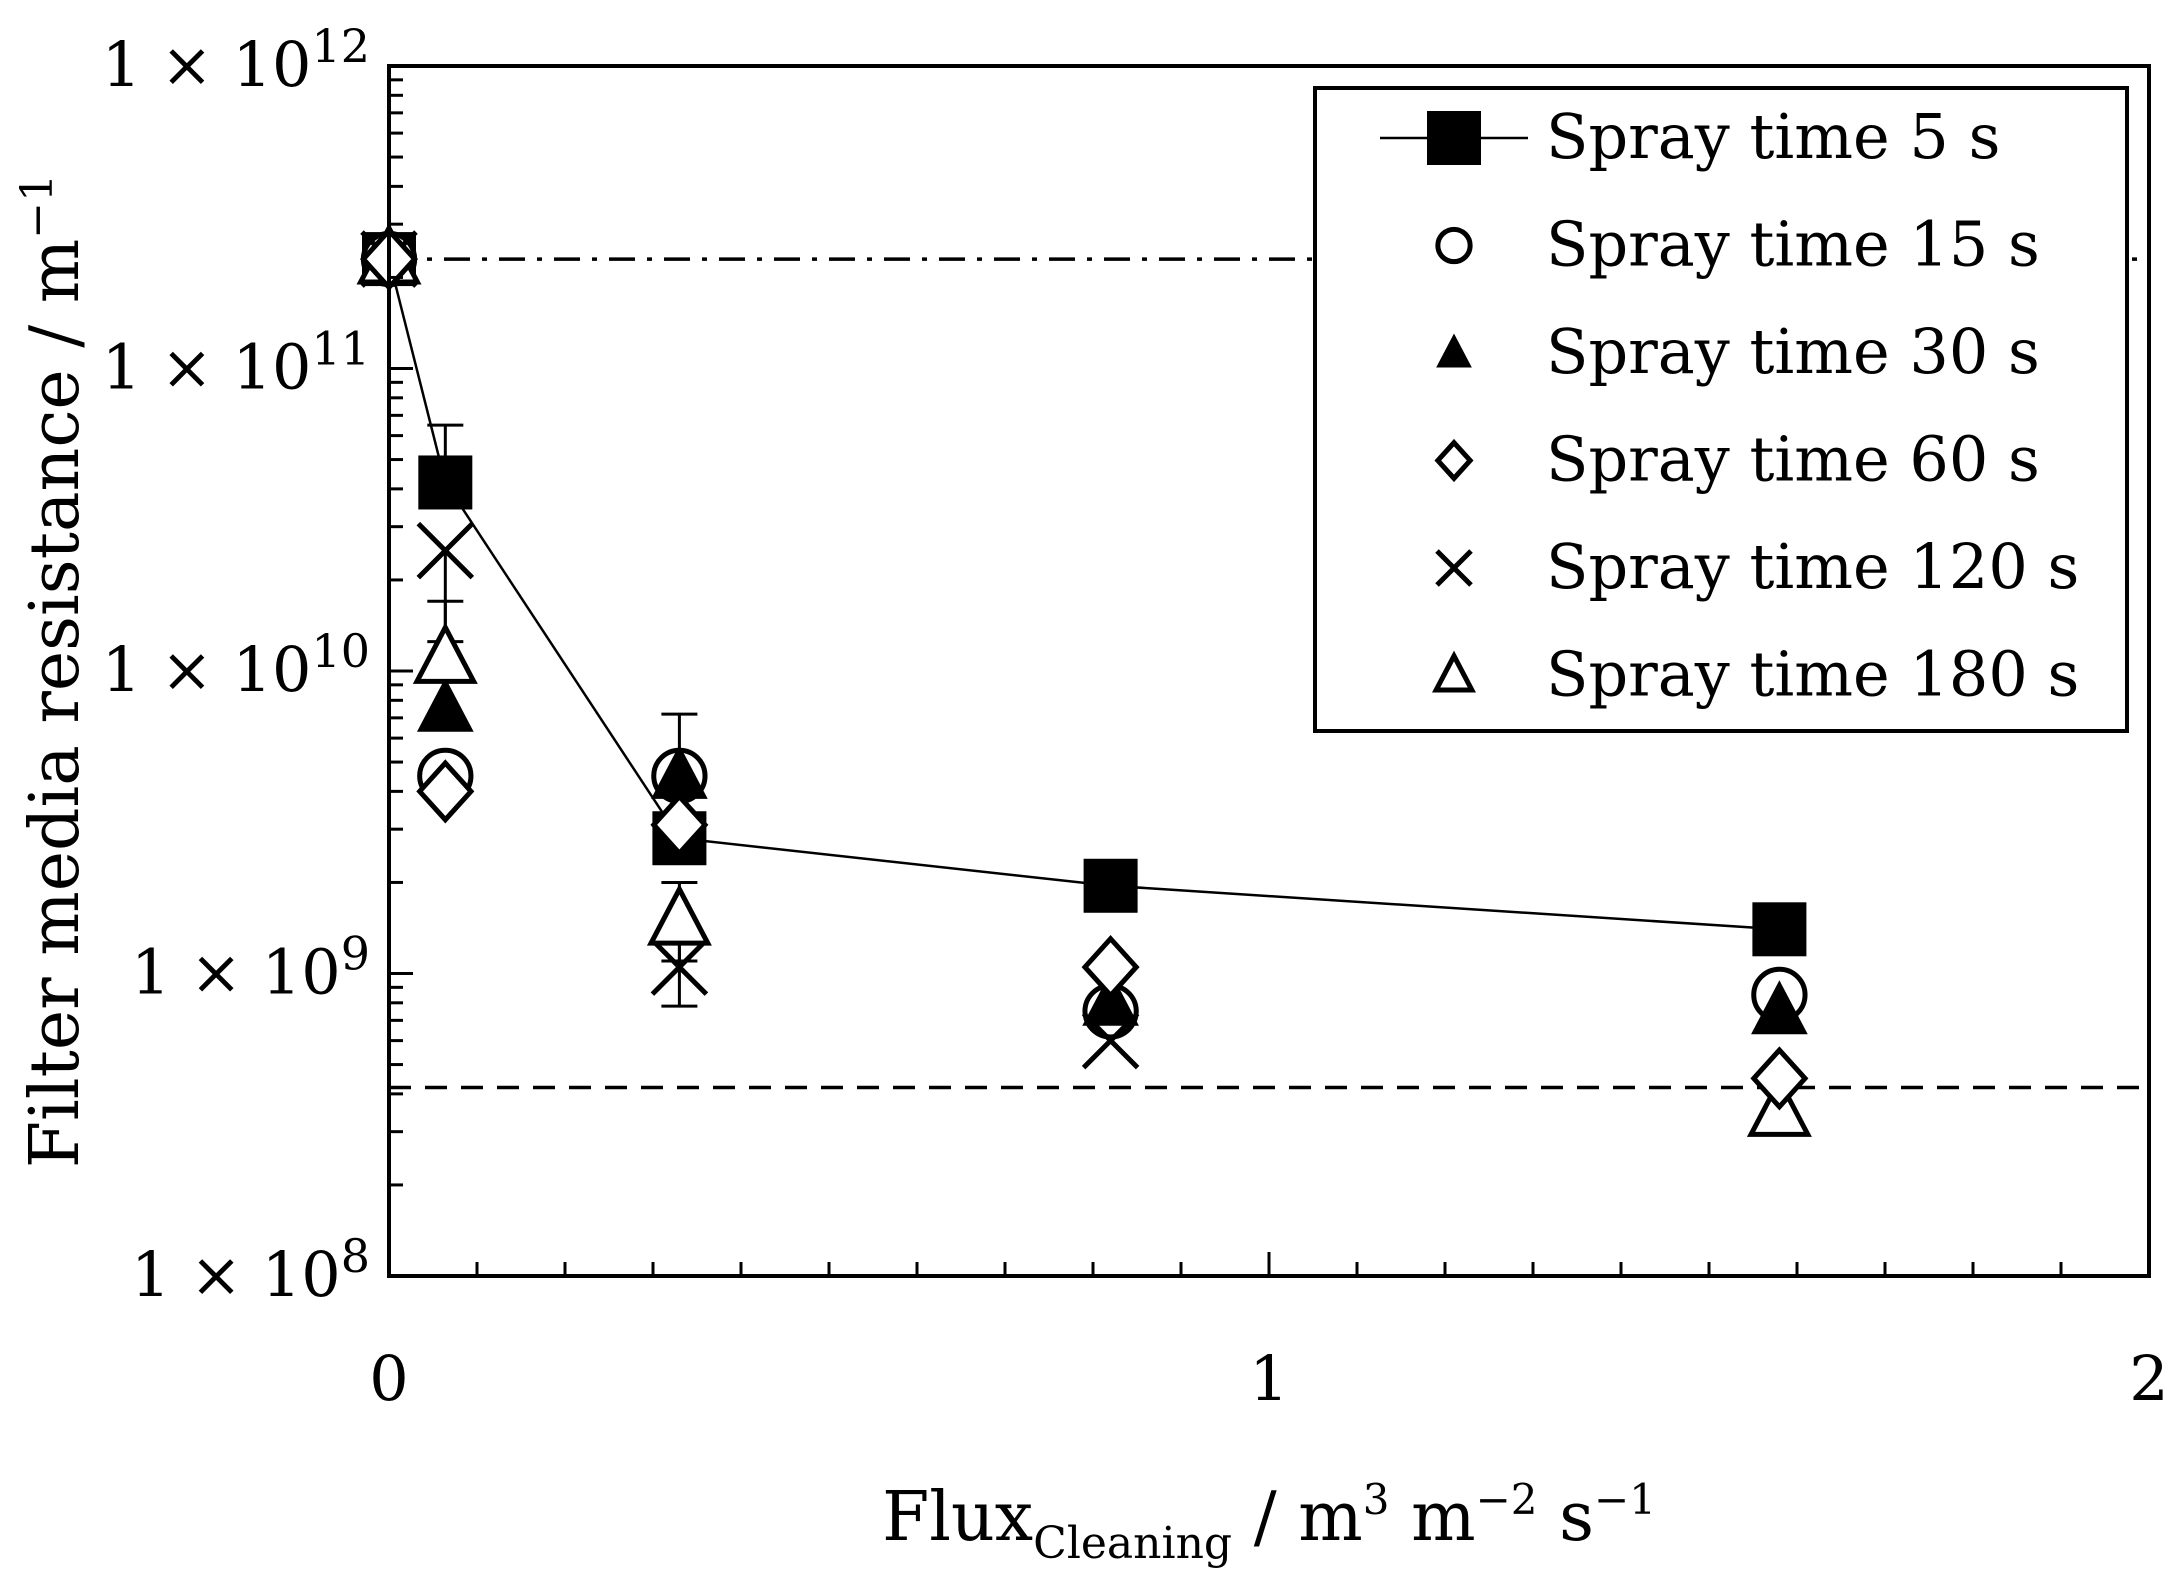 The width and height of the screenshot is (2180, 1581). What do you see at coordinates (1793, 351) in the screenshot?
I see `legend-label: Spray time 30 s` at bounding box center [1793, 351].